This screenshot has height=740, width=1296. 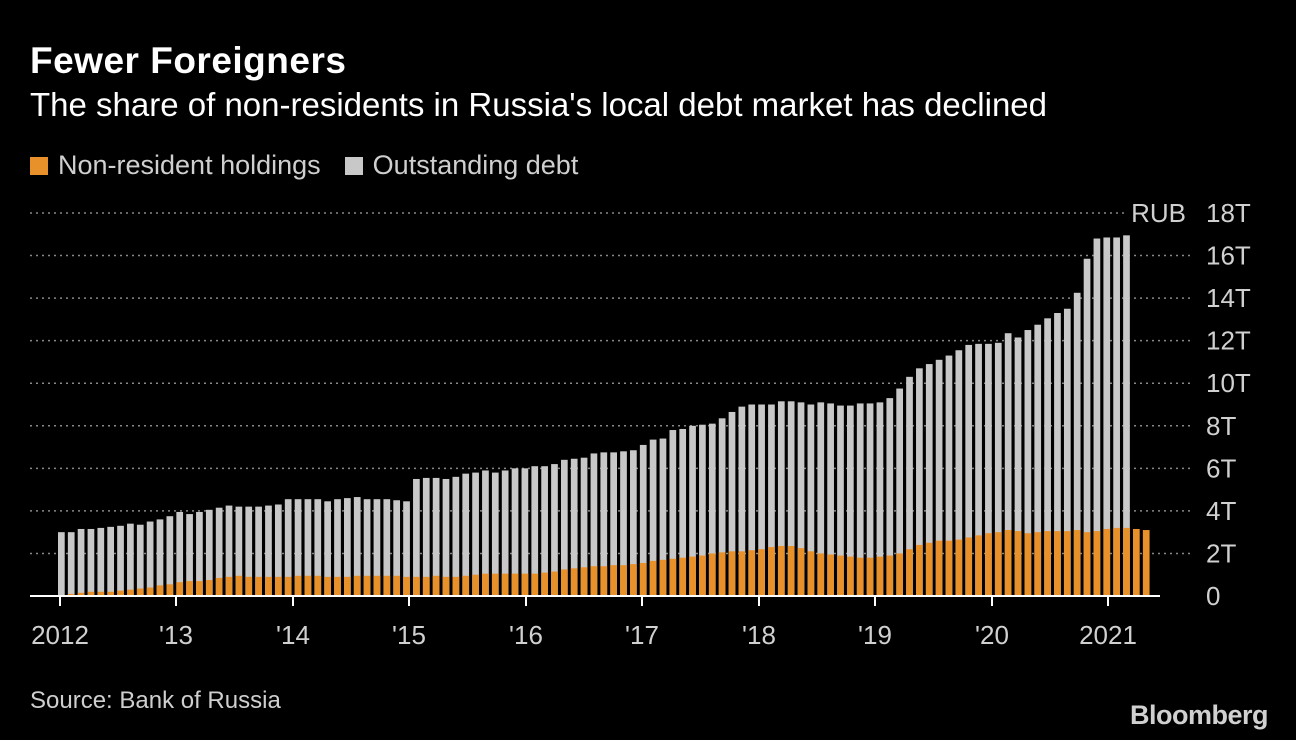 I want to click on x-tick-label: '18, so click(x=759, y=635).